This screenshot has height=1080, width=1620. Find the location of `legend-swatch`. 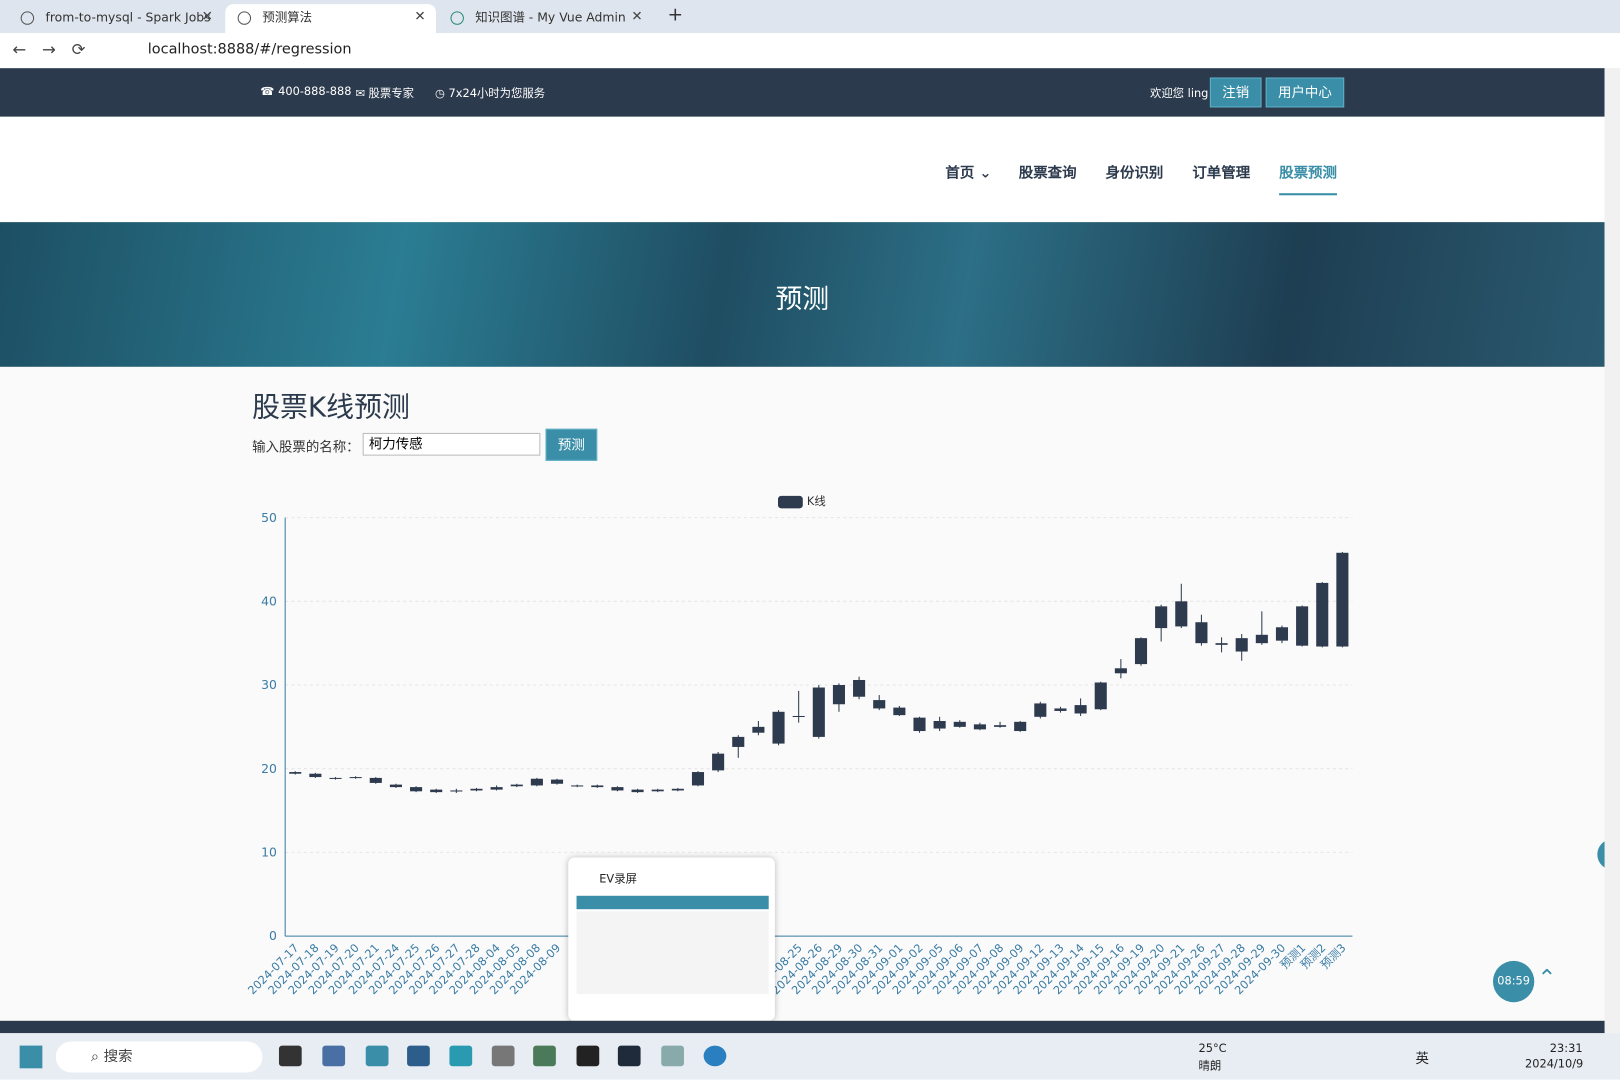

legend-swatch is located at coordinates (790, 502).